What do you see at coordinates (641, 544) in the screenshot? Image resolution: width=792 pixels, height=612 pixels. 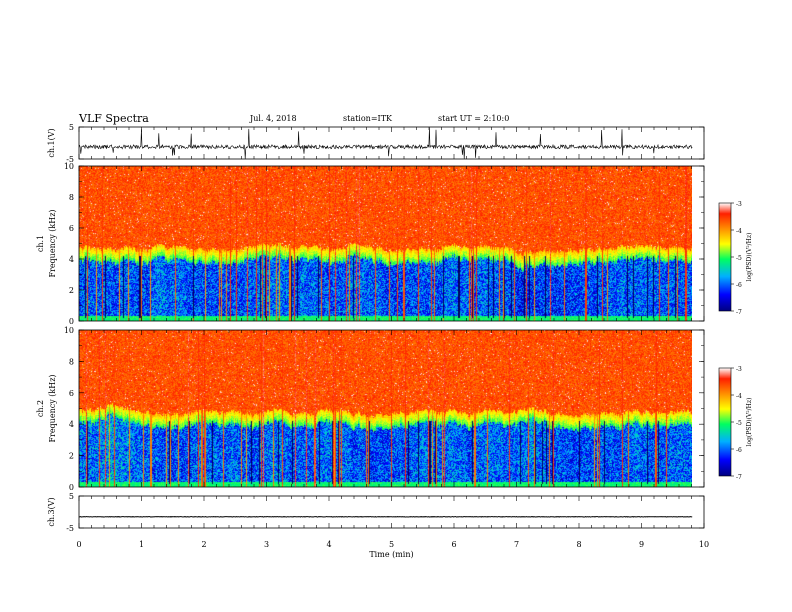 I see `x-tick-label: 9` at bounding box center [641, 544].